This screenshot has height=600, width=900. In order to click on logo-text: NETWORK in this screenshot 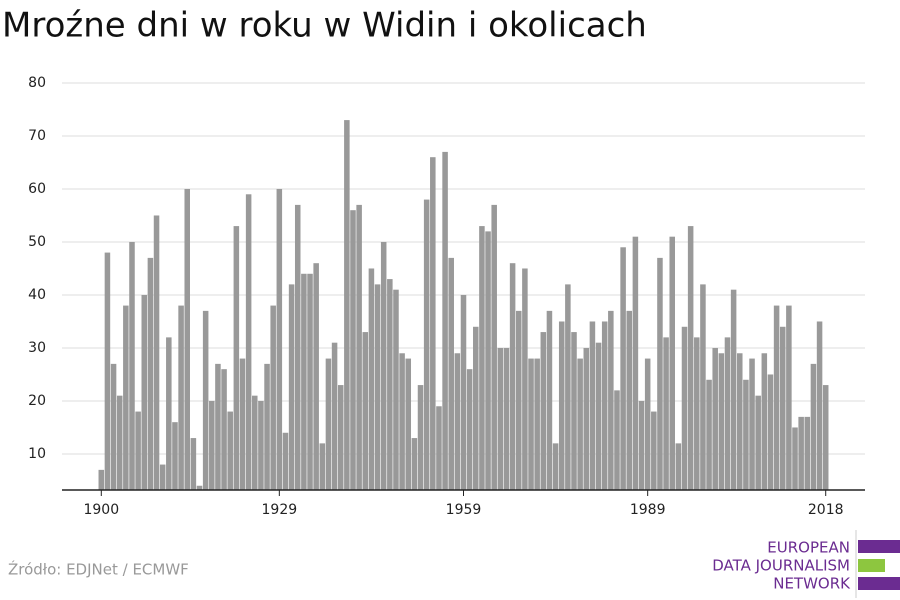, I will do `click(812, 584)`.